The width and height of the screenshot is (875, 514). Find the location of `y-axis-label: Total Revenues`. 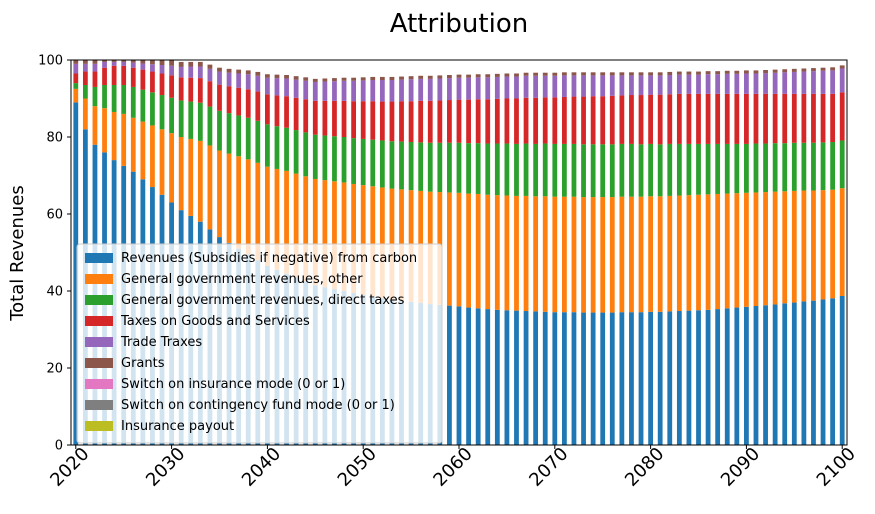

y-axis-label: Total Revenues is located at coordinates (17, 253).